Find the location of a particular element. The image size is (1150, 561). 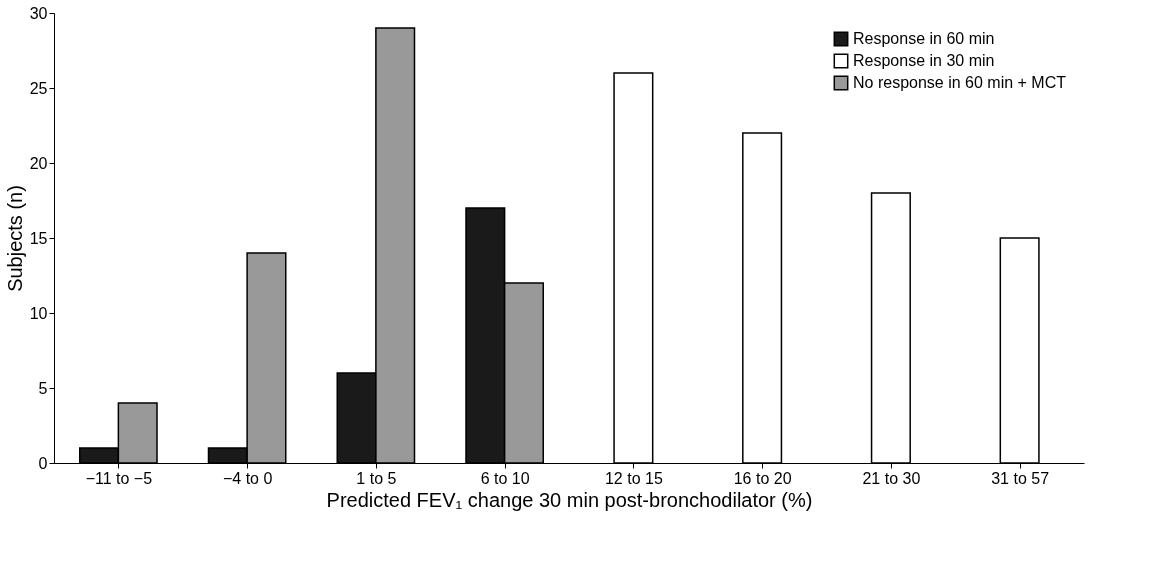

x-tick-label: 16 to 20 is located at coordinates (762, 478).